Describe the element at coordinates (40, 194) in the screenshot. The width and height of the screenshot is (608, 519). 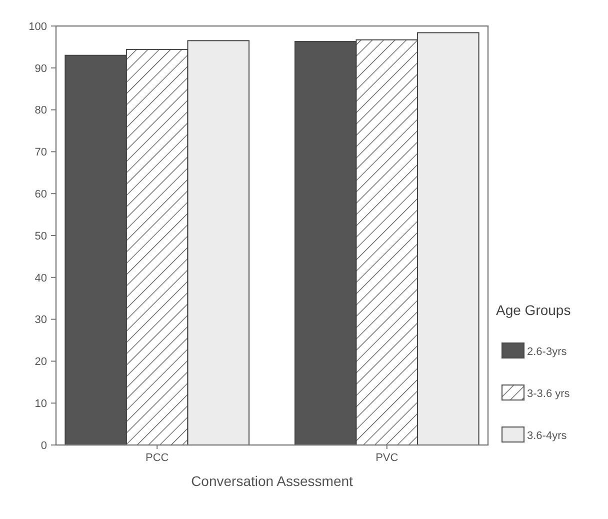
I see `y-tick-label: 60` at that location.